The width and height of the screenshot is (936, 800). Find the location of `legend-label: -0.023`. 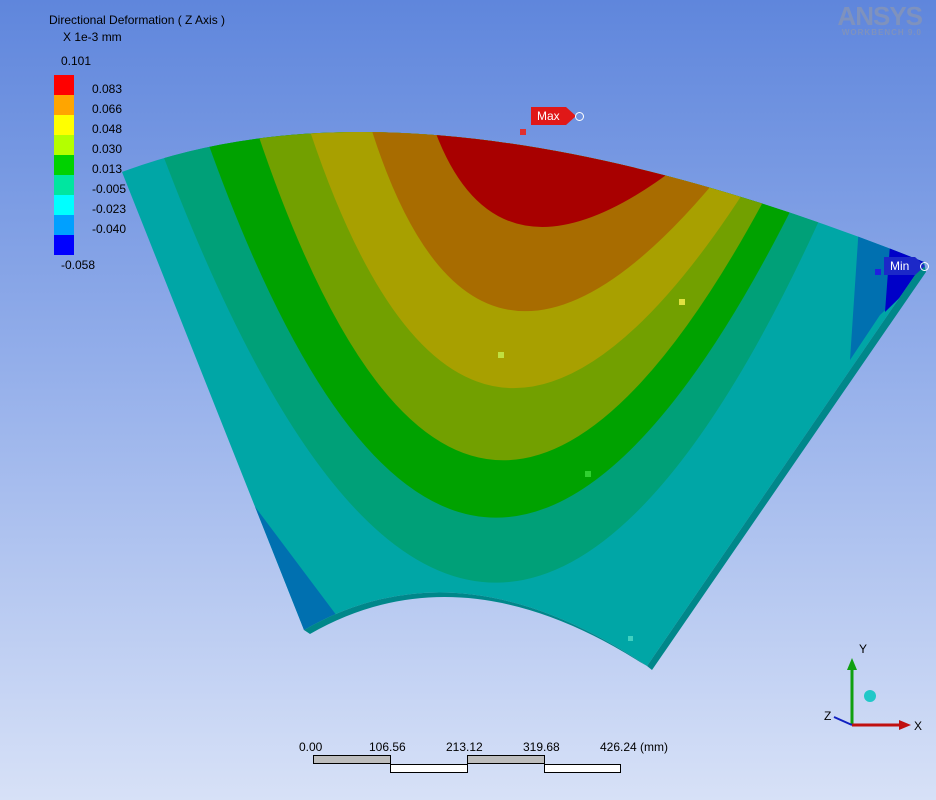

legend-label: -0.023 is located at coordinates (109, 209).